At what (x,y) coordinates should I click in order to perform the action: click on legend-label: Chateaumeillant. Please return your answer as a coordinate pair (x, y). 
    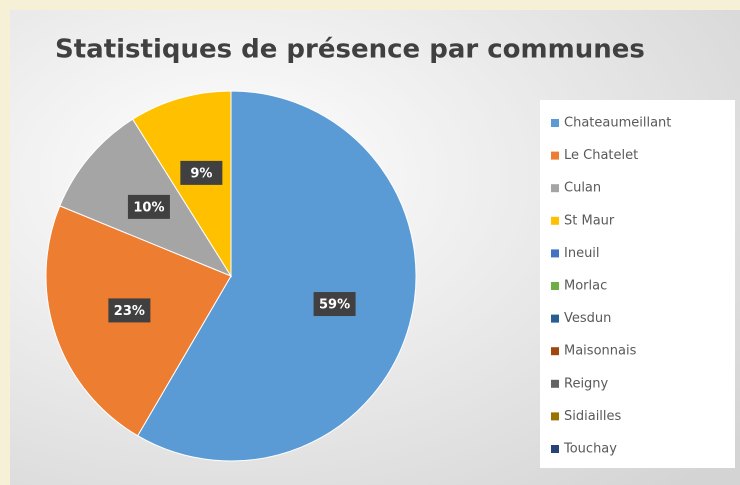
    Looking at the image, I should click on (617, 123).